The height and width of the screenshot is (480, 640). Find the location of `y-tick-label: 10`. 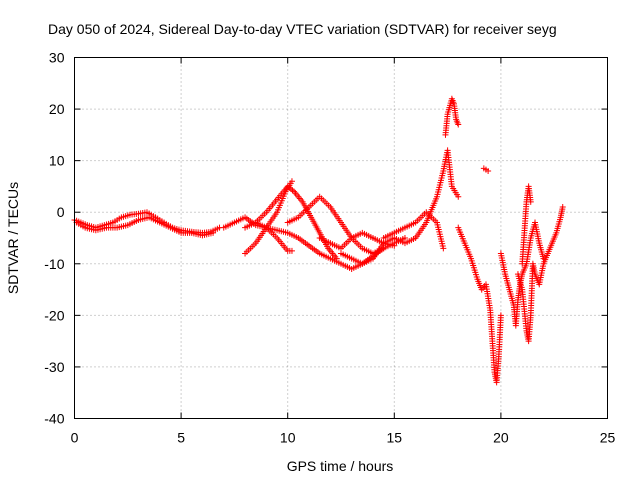

y-tick-label: 10 is located at coordinates (57, 161).